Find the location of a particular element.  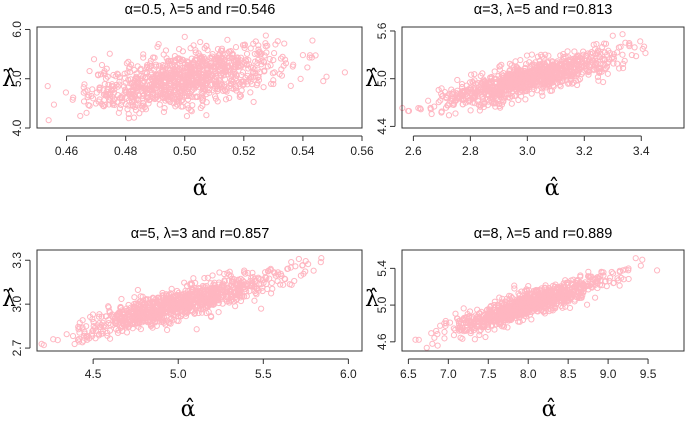

x-tick-label: 8.0 is located at coordinates (528, 374).